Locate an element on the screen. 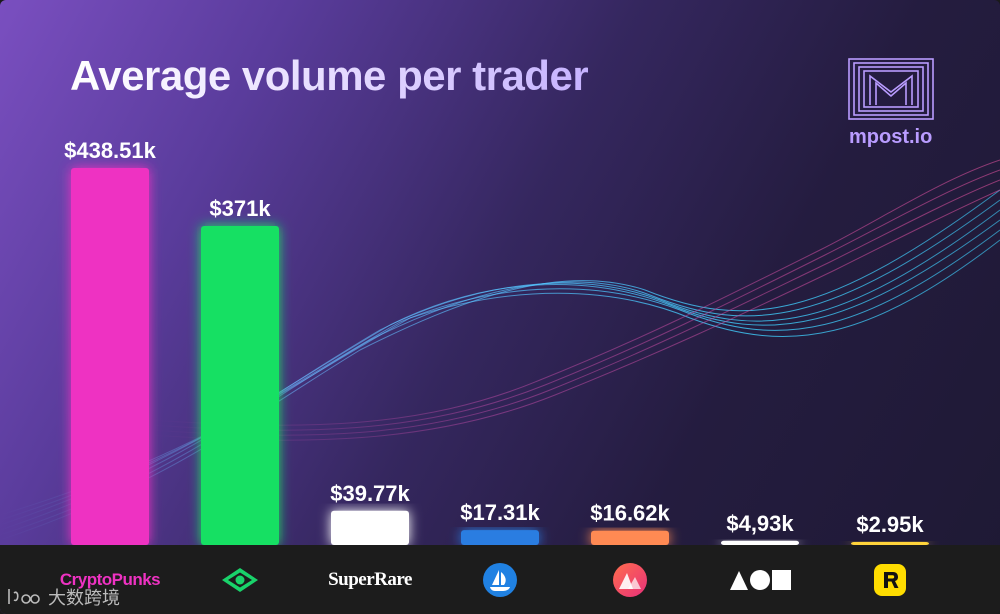  watermark-logo-icon is located at coordinates (24, 596).